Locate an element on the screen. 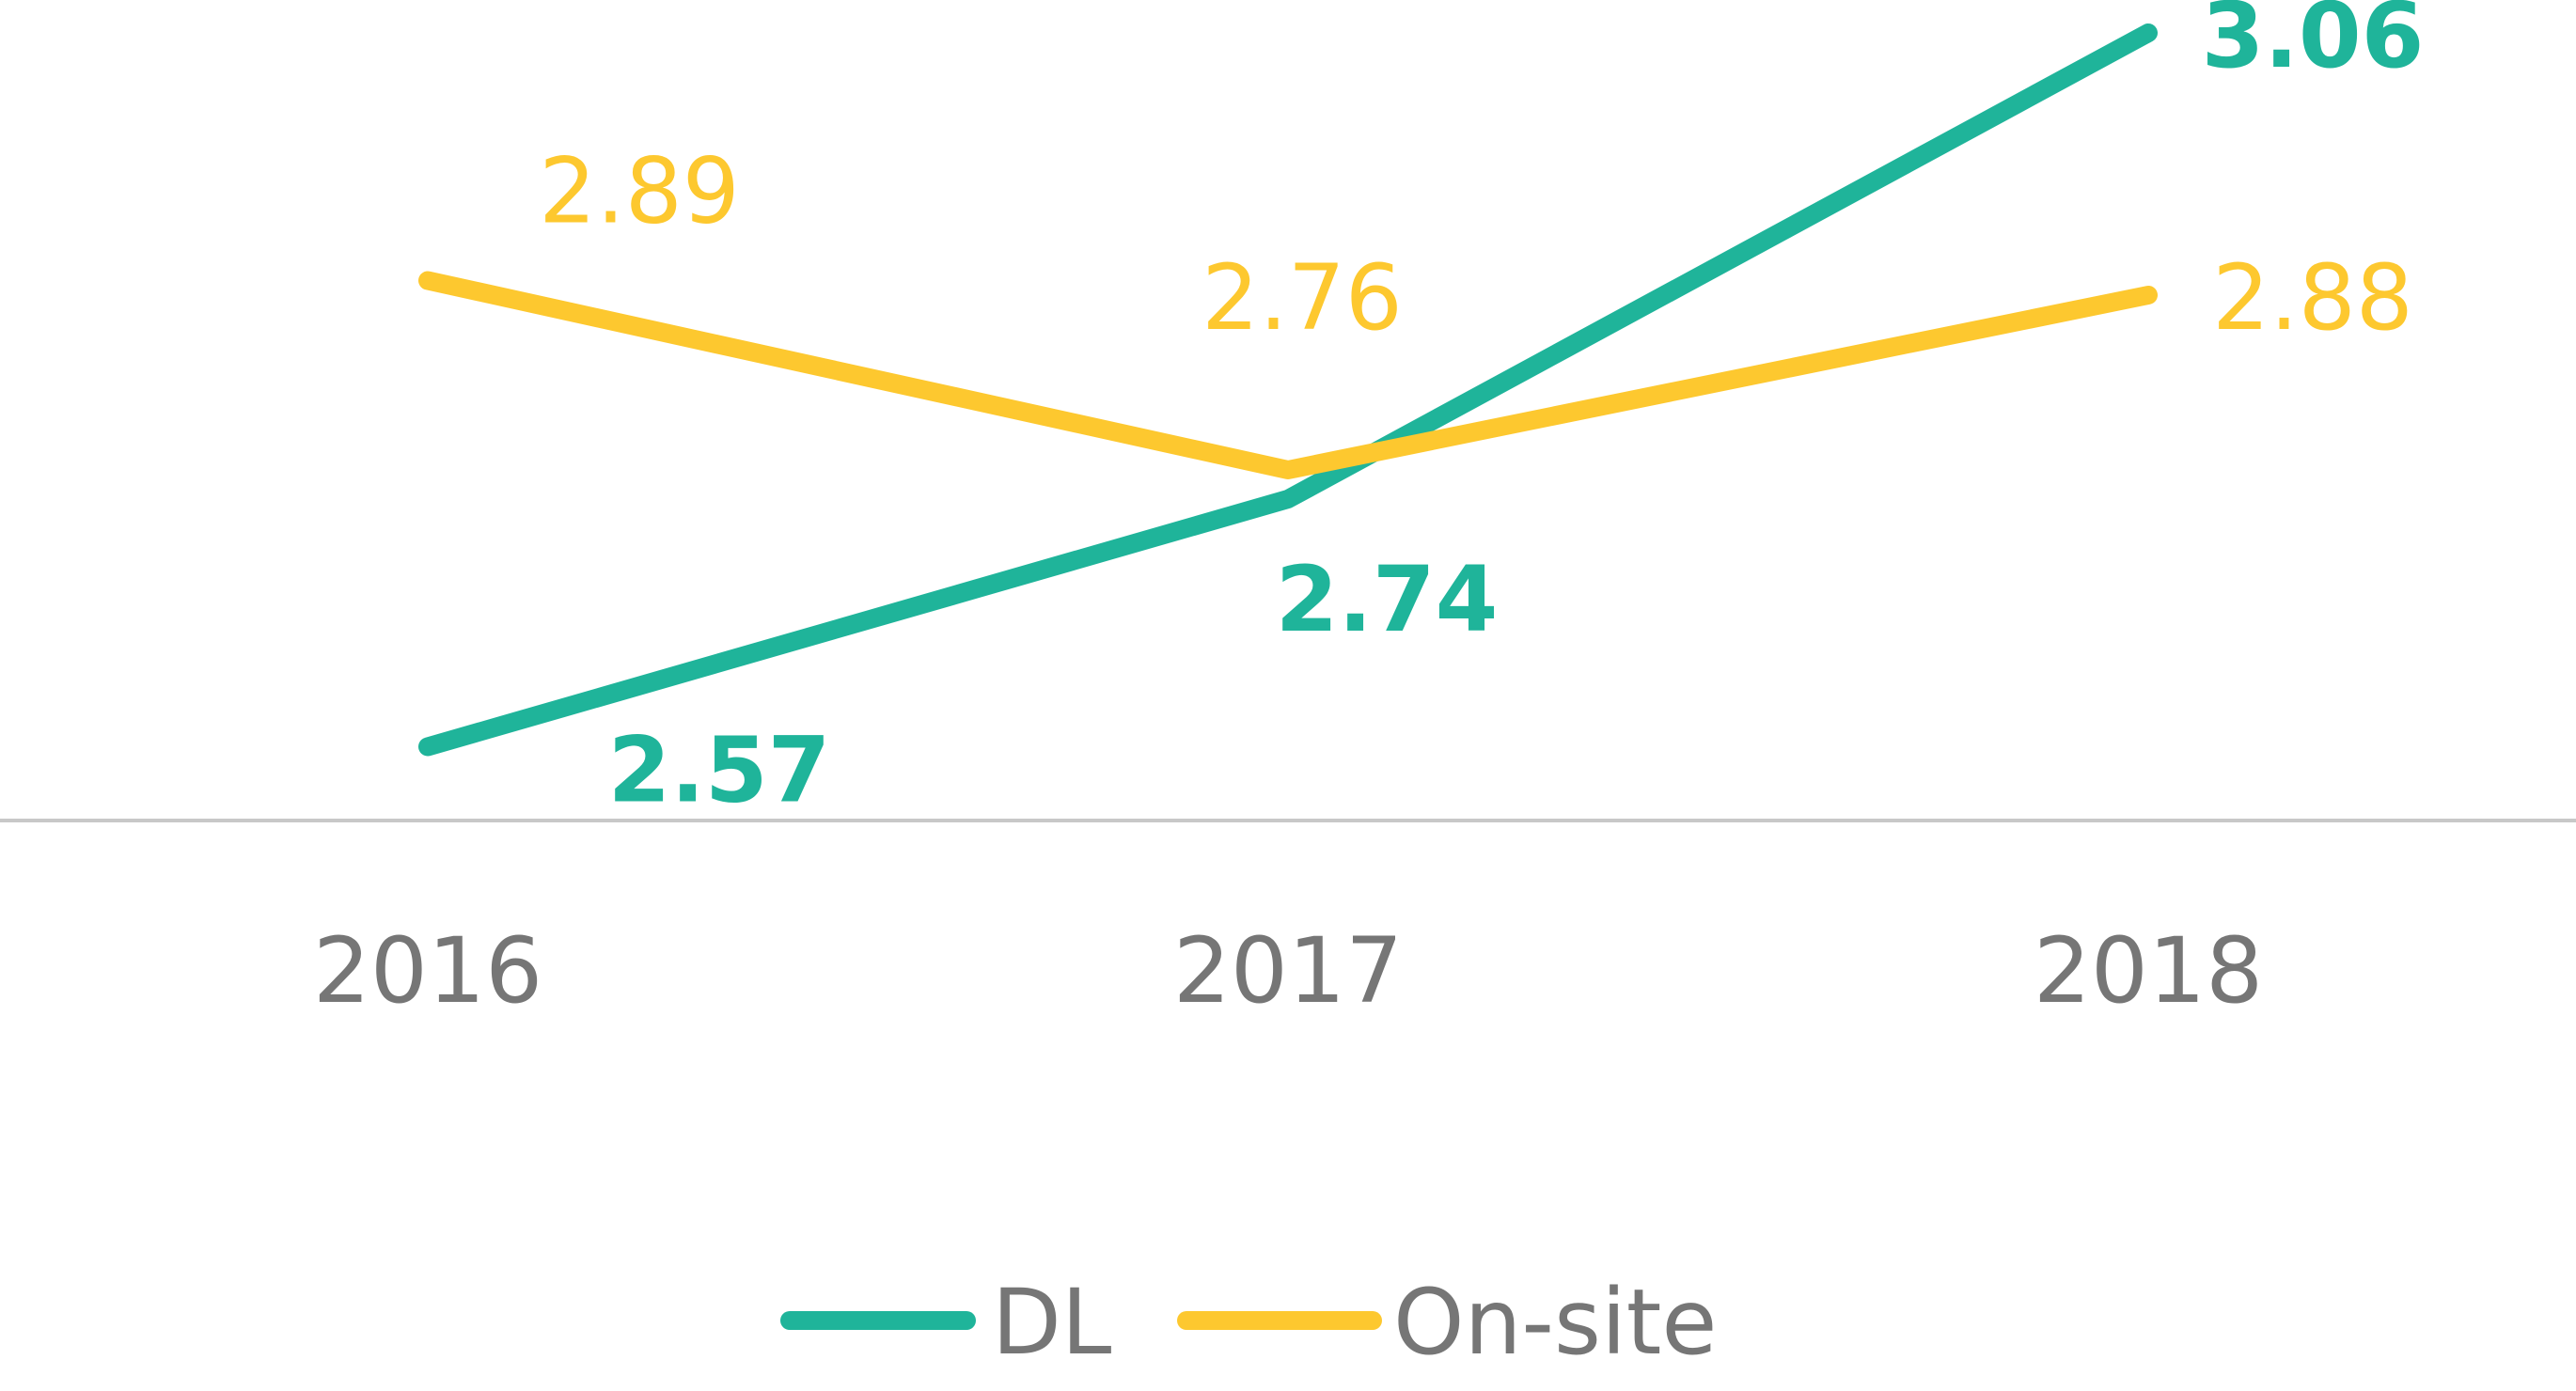  data-label-dl-2018: 3.06 is located at coordinates (2313, 44).